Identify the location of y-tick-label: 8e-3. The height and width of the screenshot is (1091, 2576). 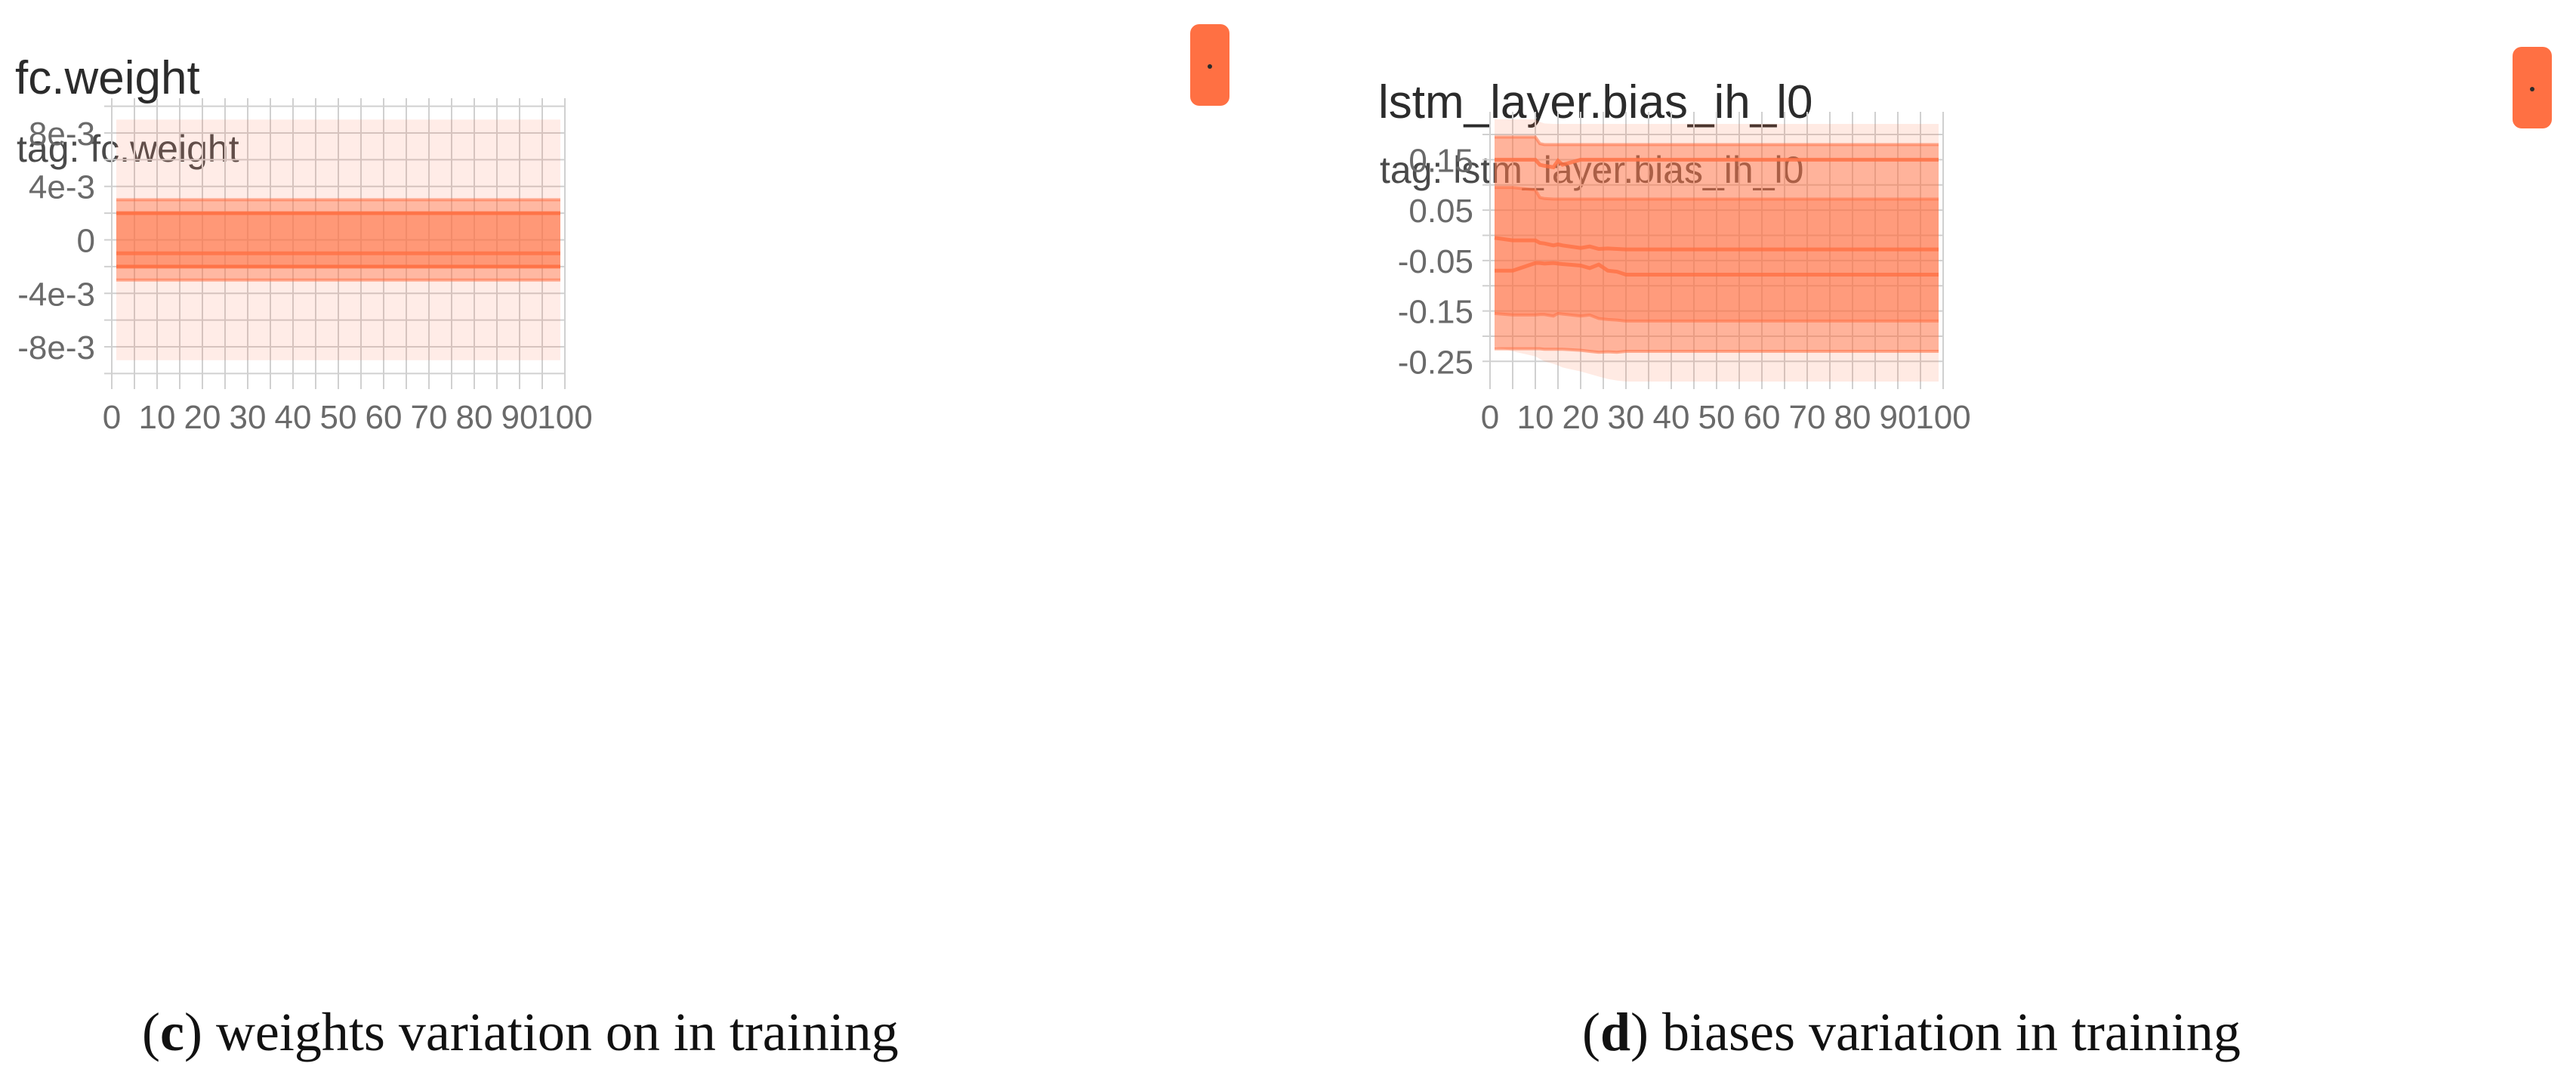
(62, 134).